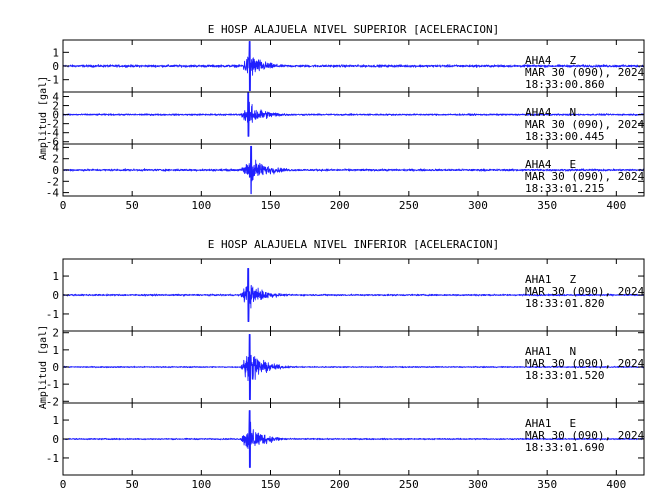 Image resolution: width=650 pixels, height=500 pixels. I want to click on station-component-label: AHA4 N, so click(550, 112).